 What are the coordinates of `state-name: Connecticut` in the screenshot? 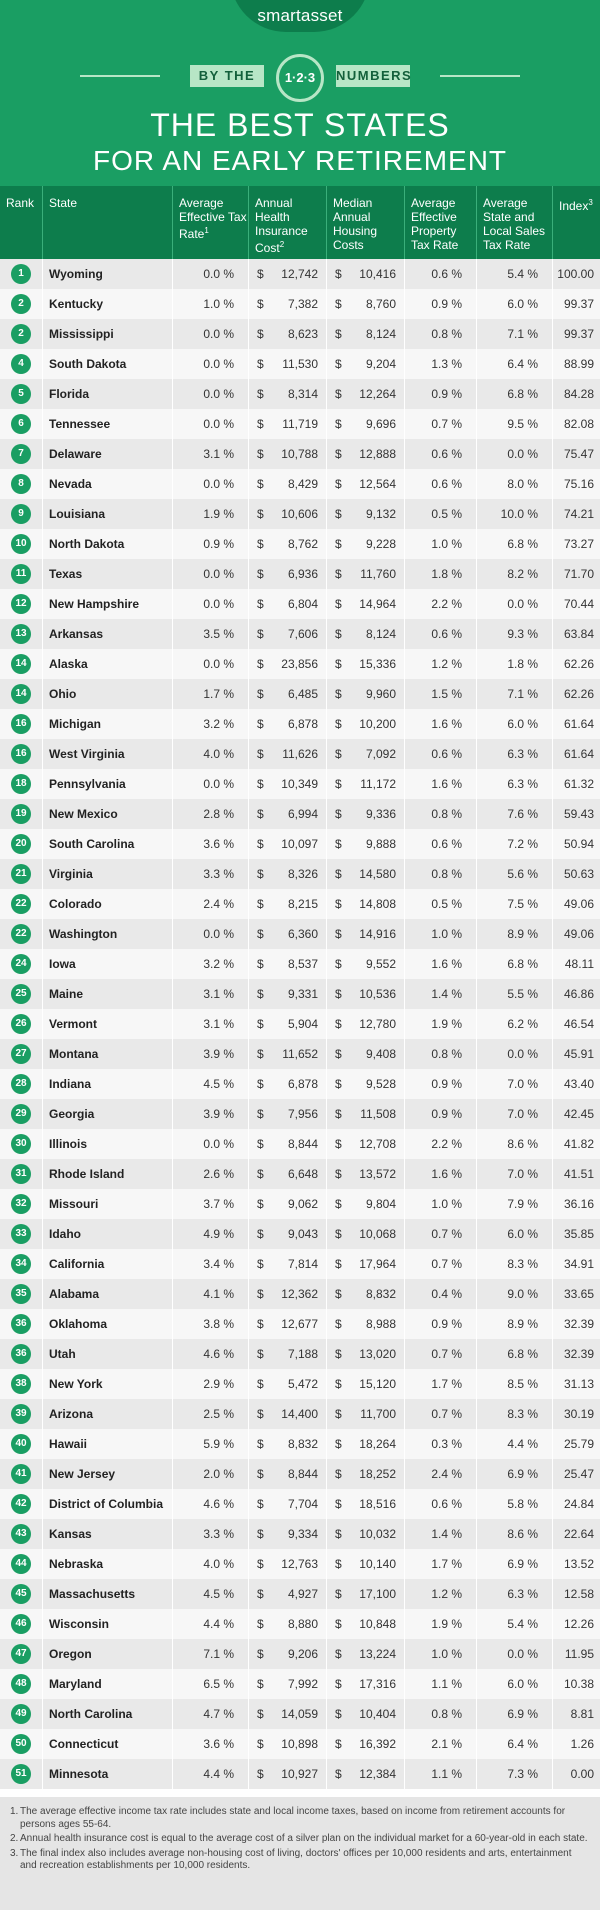 It's located at (107, 1744).